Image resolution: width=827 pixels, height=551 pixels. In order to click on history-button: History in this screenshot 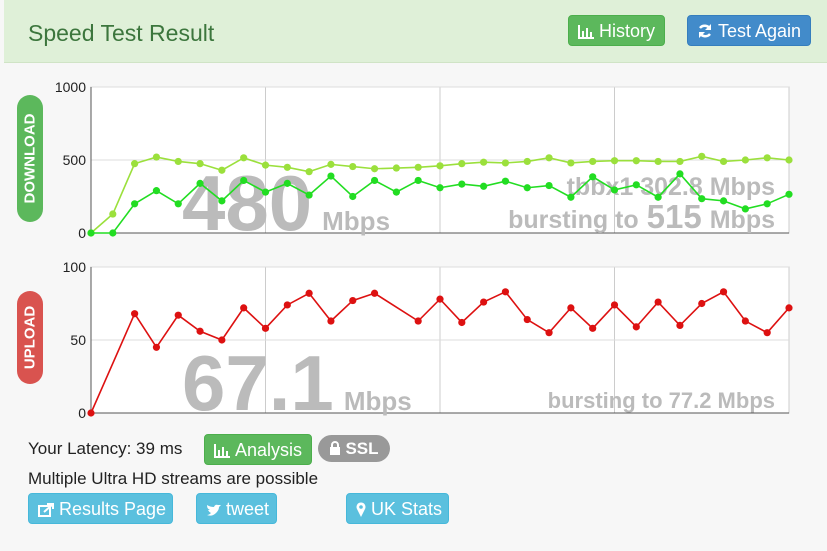, I will do `click(617, 30)`.